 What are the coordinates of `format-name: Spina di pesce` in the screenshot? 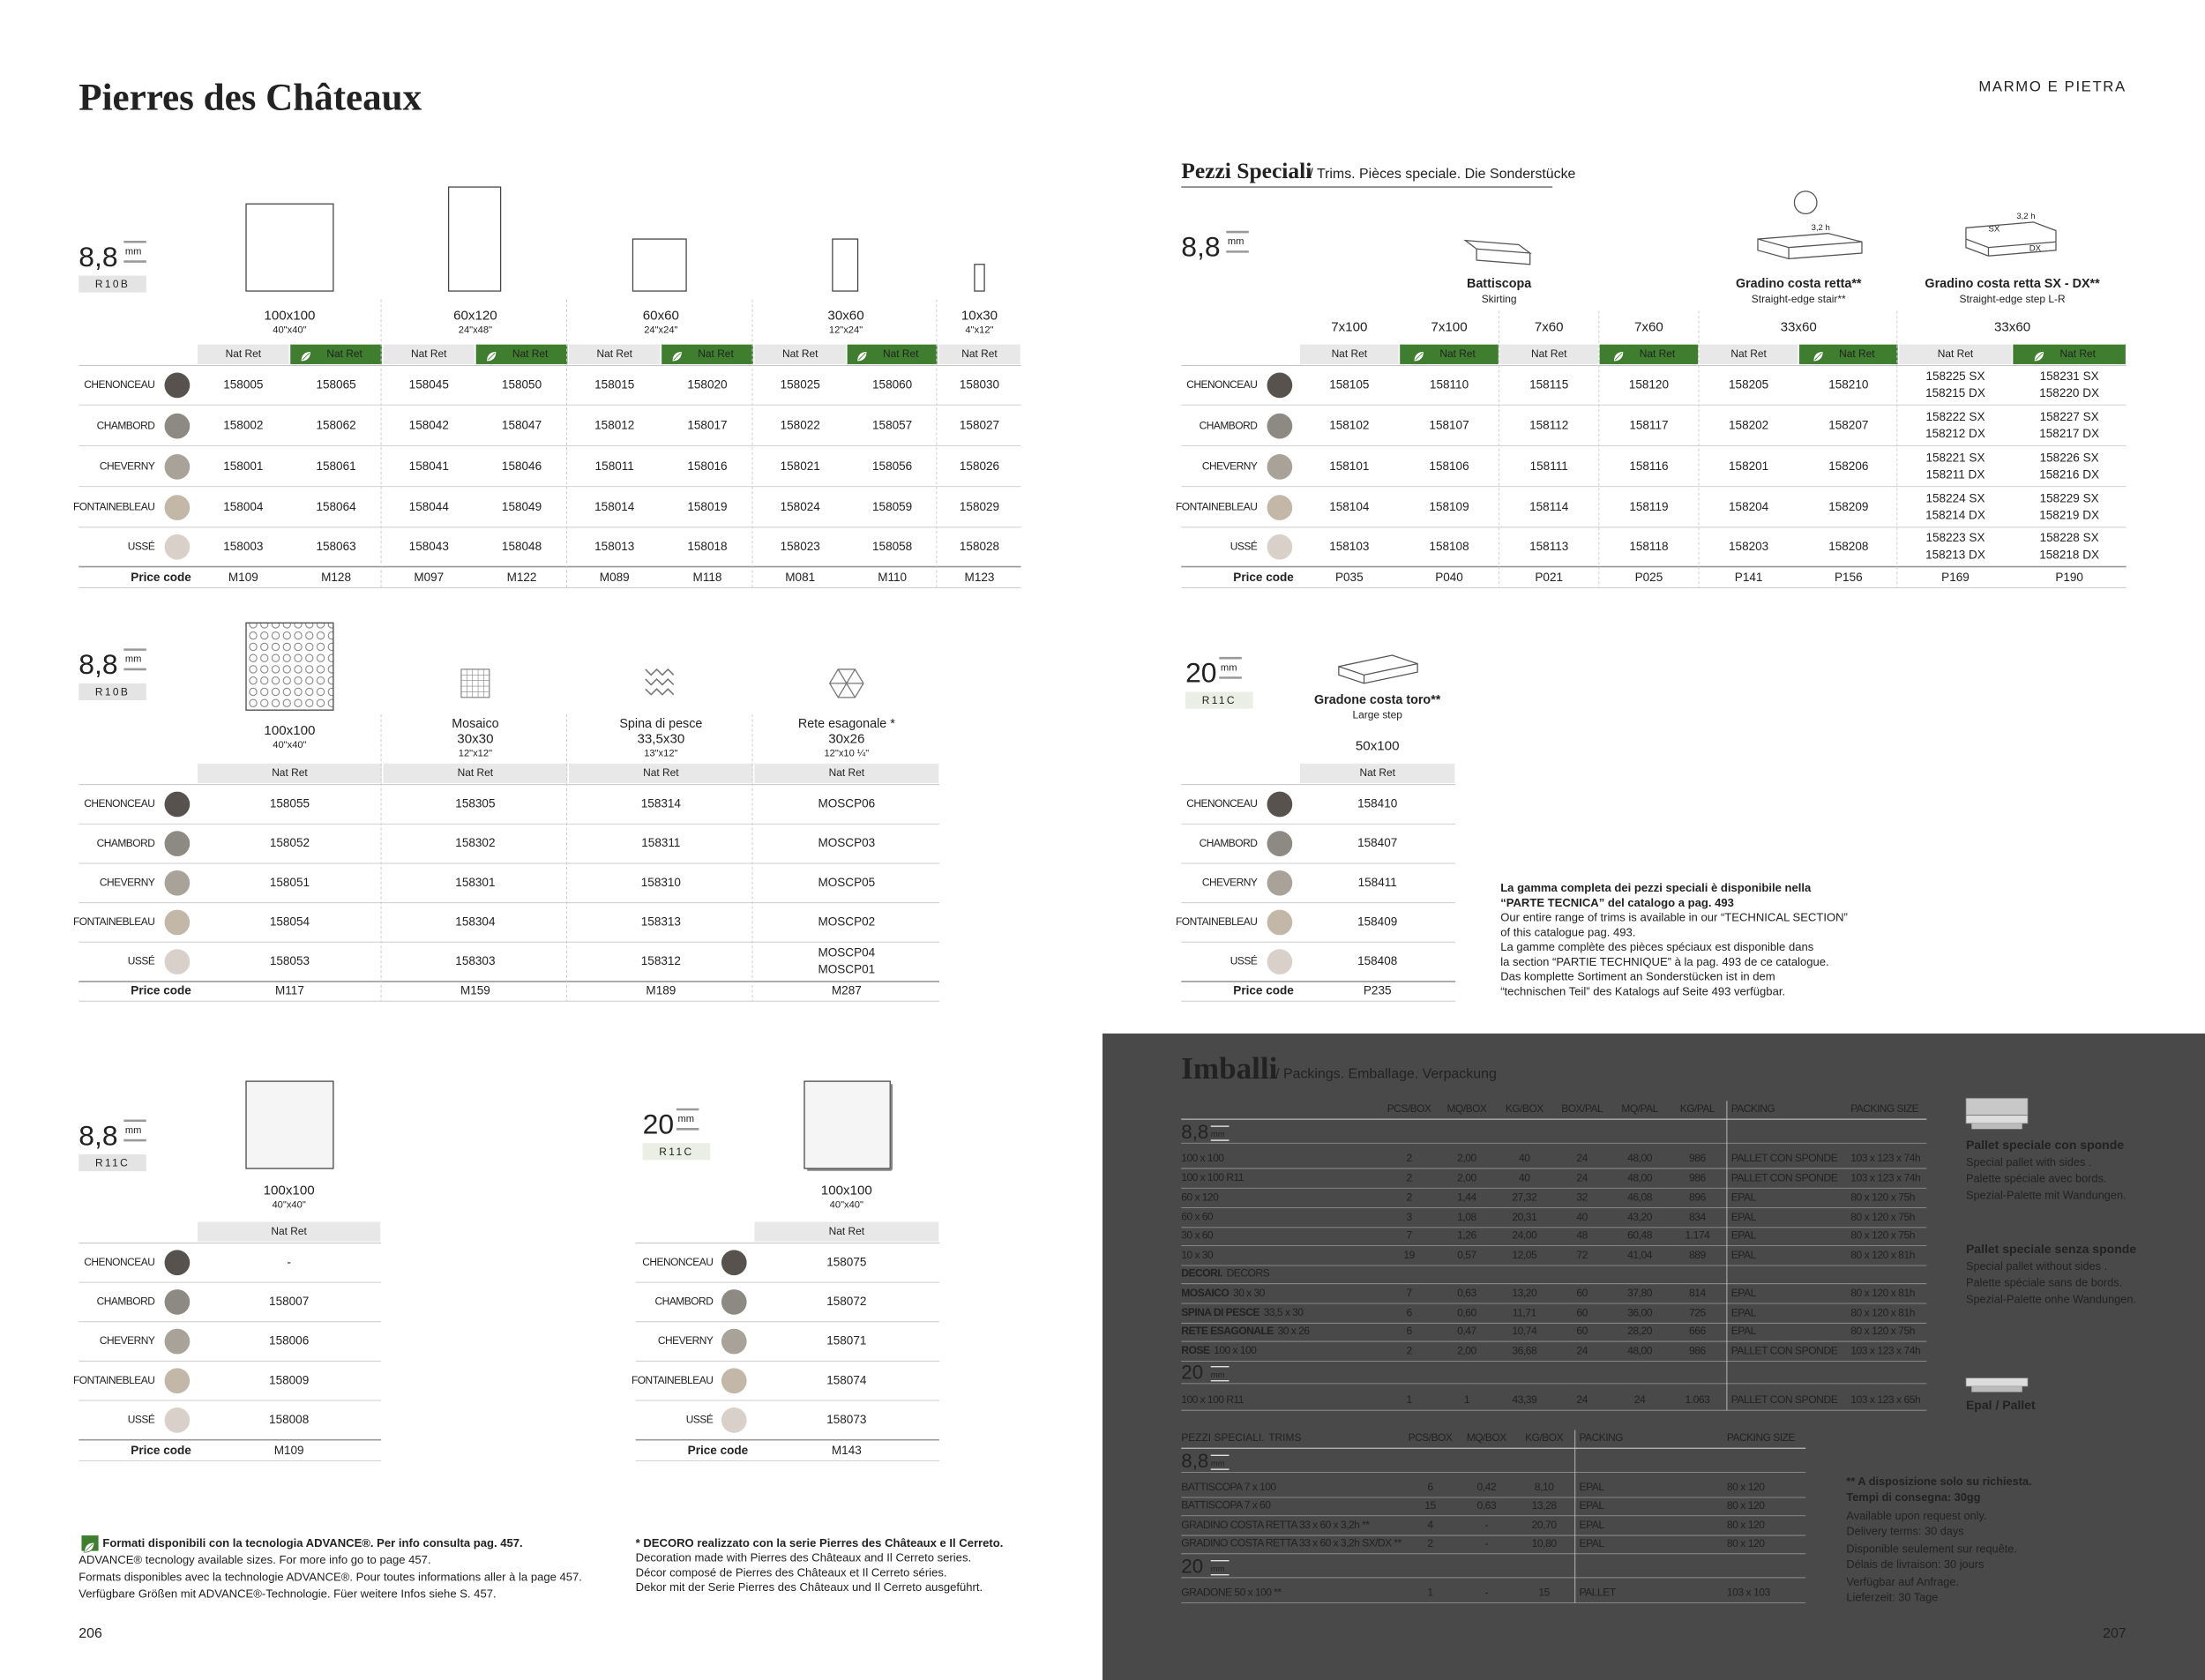 It's located at (660, 724).